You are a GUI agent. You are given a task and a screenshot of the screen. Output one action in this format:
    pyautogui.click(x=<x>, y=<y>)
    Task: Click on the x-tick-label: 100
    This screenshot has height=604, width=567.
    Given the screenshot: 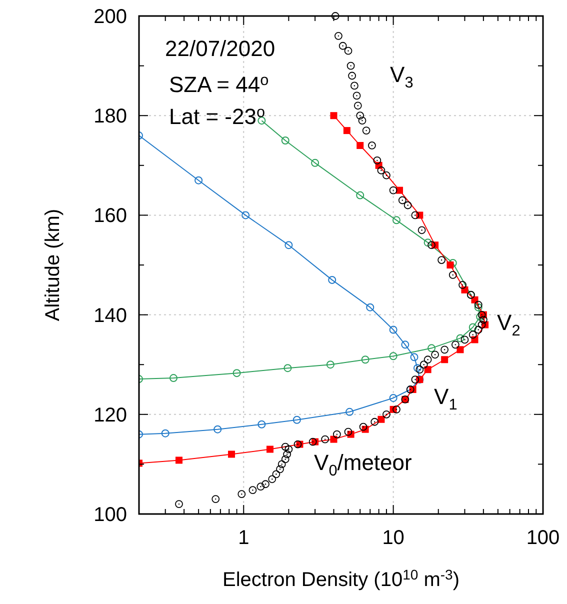 What is the action you would take?
    pyautogui.click(x=543, y=538)
    